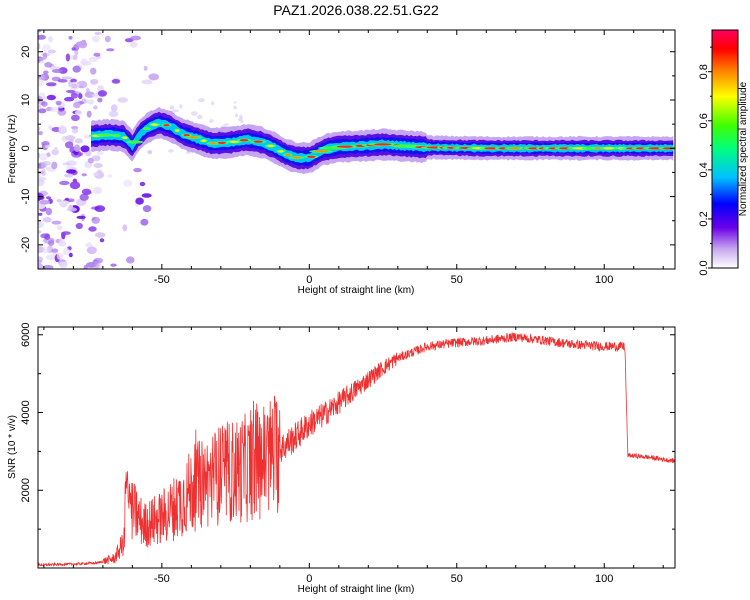 This screenshot has height=600, width=750. What do you see at coordinates (26, 490) in the screenshot?
I see `snr-ytick-label: 2000` at bounding box center [26, 490].